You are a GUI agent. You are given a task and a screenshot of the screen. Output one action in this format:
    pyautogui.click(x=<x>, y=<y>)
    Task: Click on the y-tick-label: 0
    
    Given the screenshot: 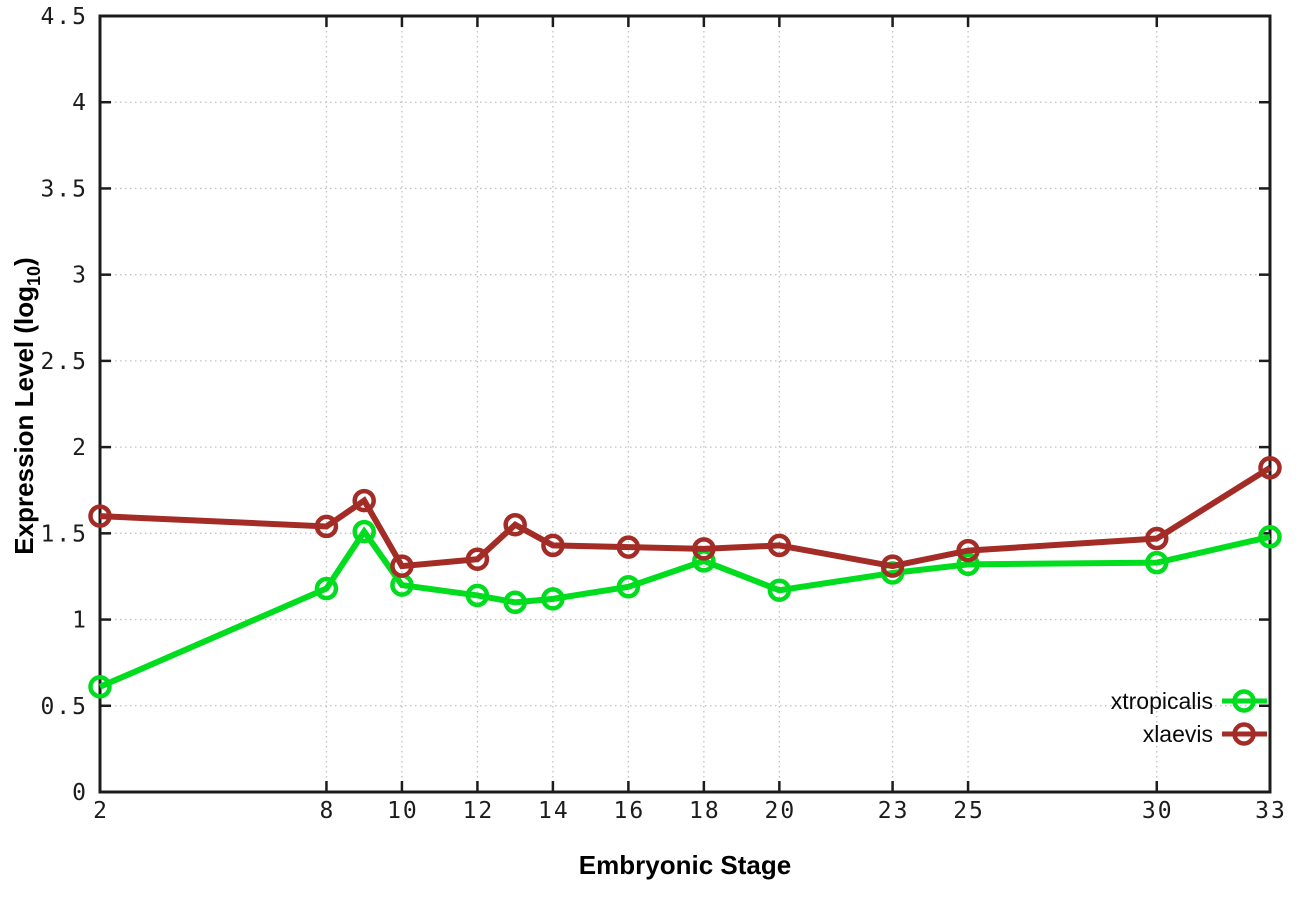 What is the action you would take?
    pyautogui.click(x=80, y=793)
    